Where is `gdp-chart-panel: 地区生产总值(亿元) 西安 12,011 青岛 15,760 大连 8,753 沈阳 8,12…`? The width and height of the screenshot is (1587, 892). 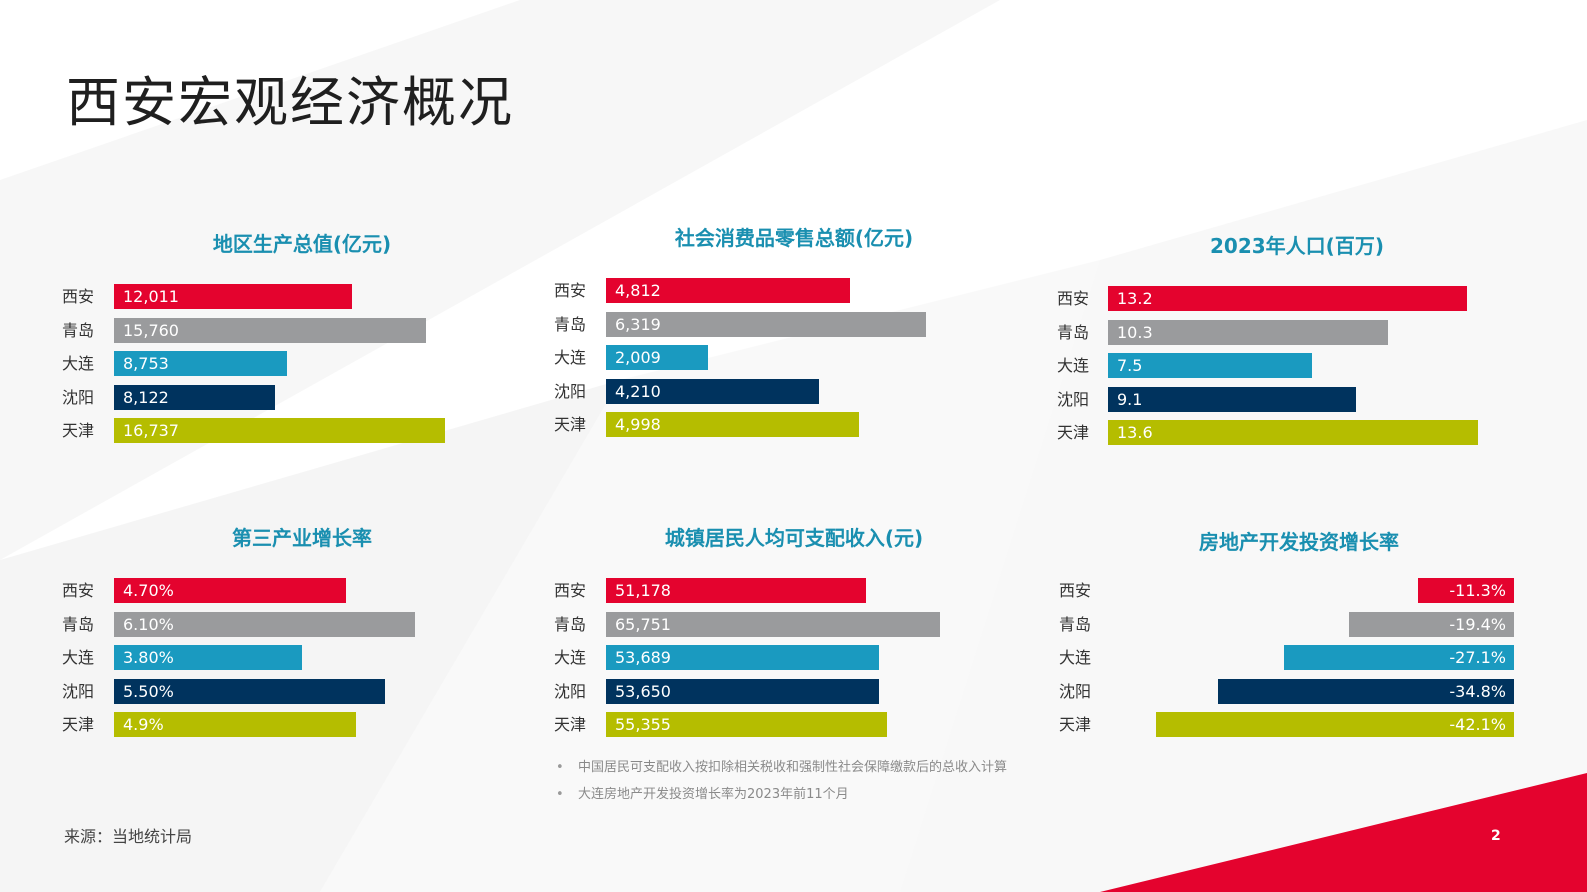 gdp-chart-panel: 地区生产总值(亿元) 西安 12,011 青岛 15,760 大连 8,753 沈阳 8,12… is located at coordinates (302, 358).